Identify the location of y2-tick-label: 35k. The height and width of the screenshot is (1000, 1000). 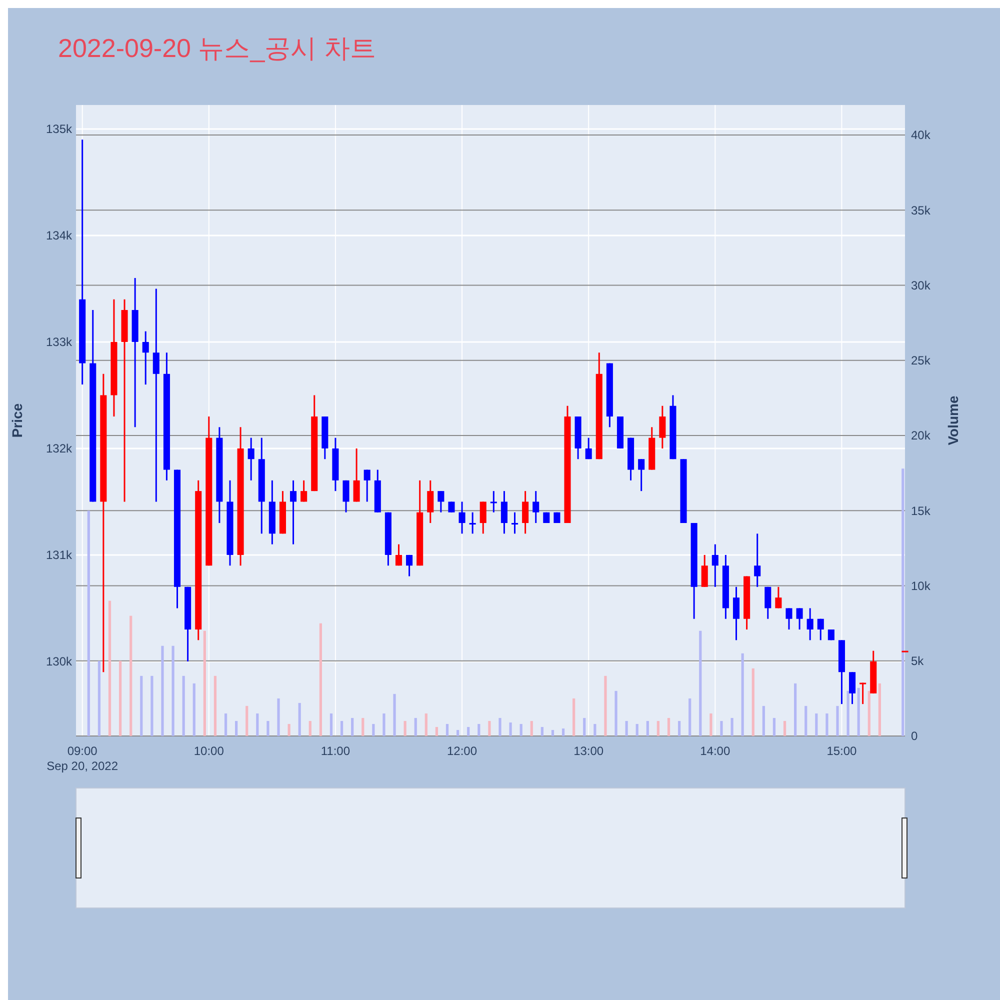
(921, 210).